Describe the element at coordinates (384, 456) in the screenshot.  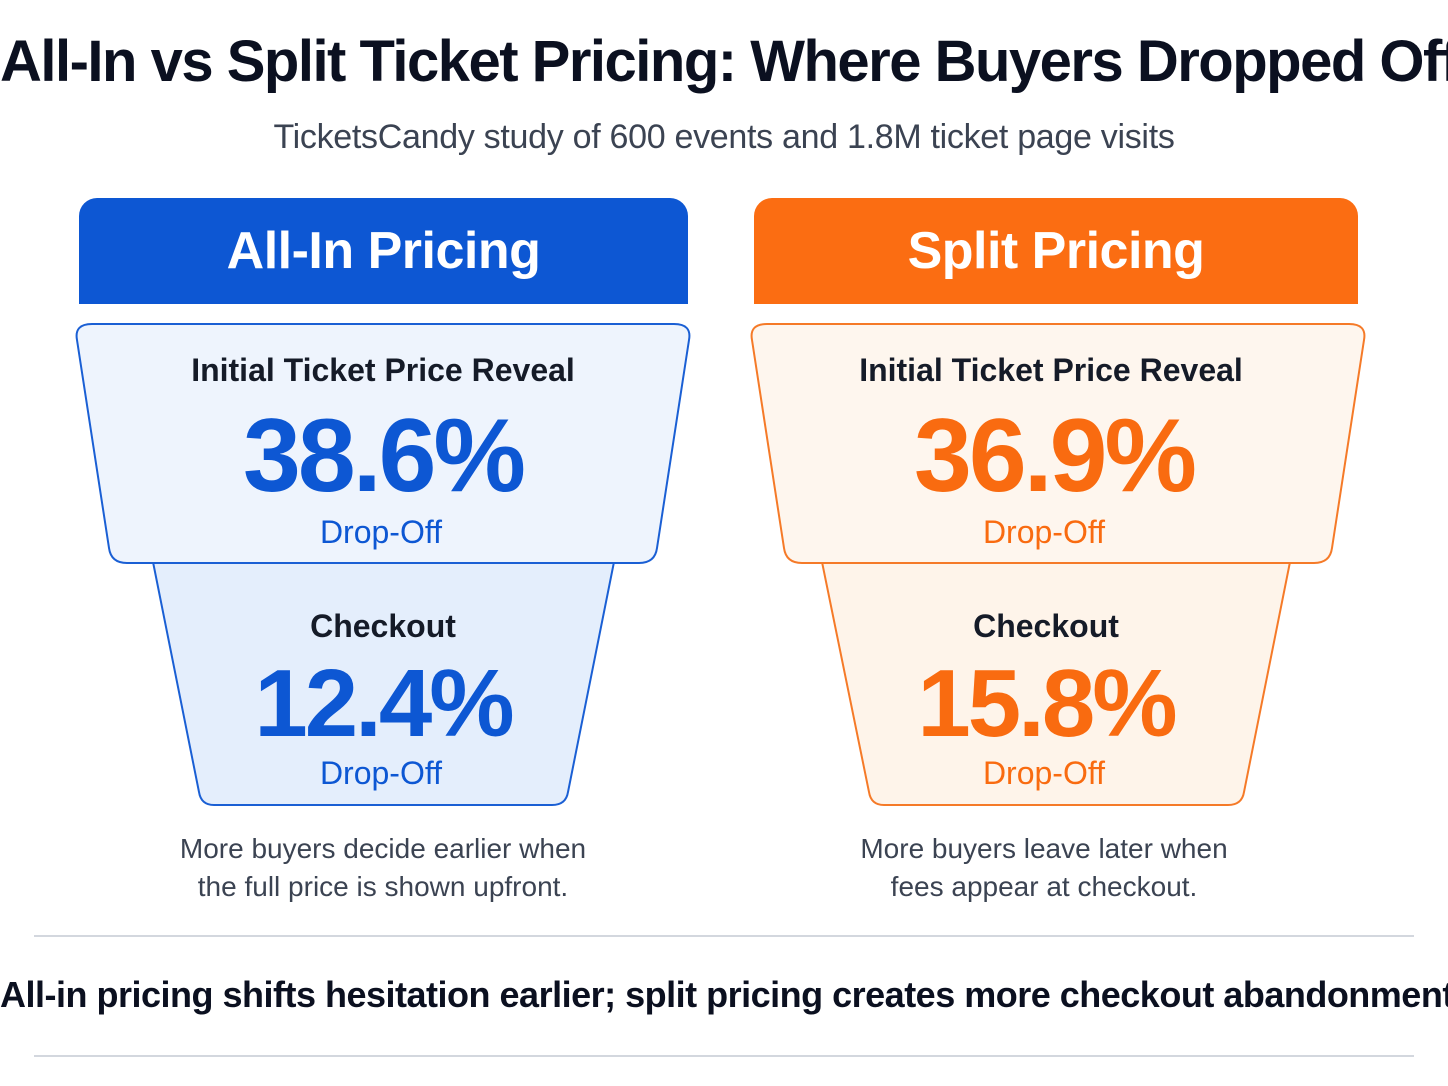
I see `all-in-reveal-value: 38.6%` at that location.